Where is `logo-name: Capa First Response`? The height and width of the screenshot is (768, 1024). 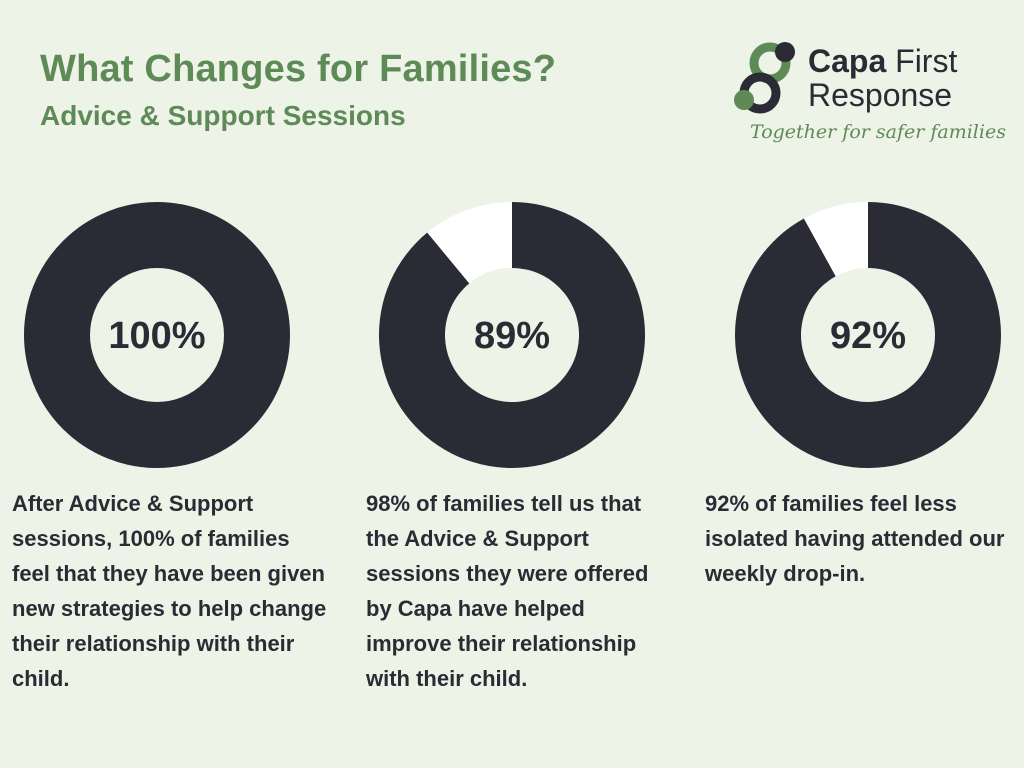 logo-name: Capa First Response is located at coordinates (882, 78).